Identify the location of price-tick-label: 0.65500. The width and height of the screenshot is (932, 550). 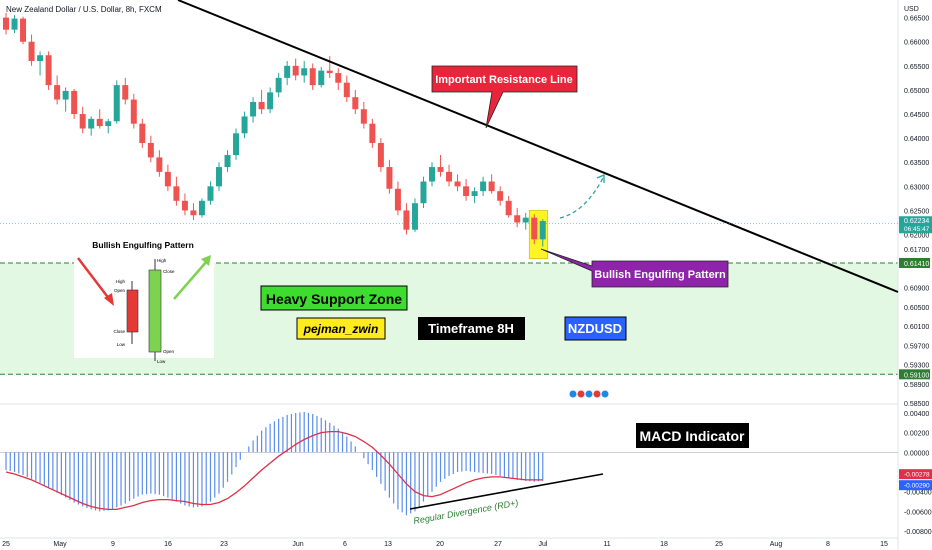
(916, 67).